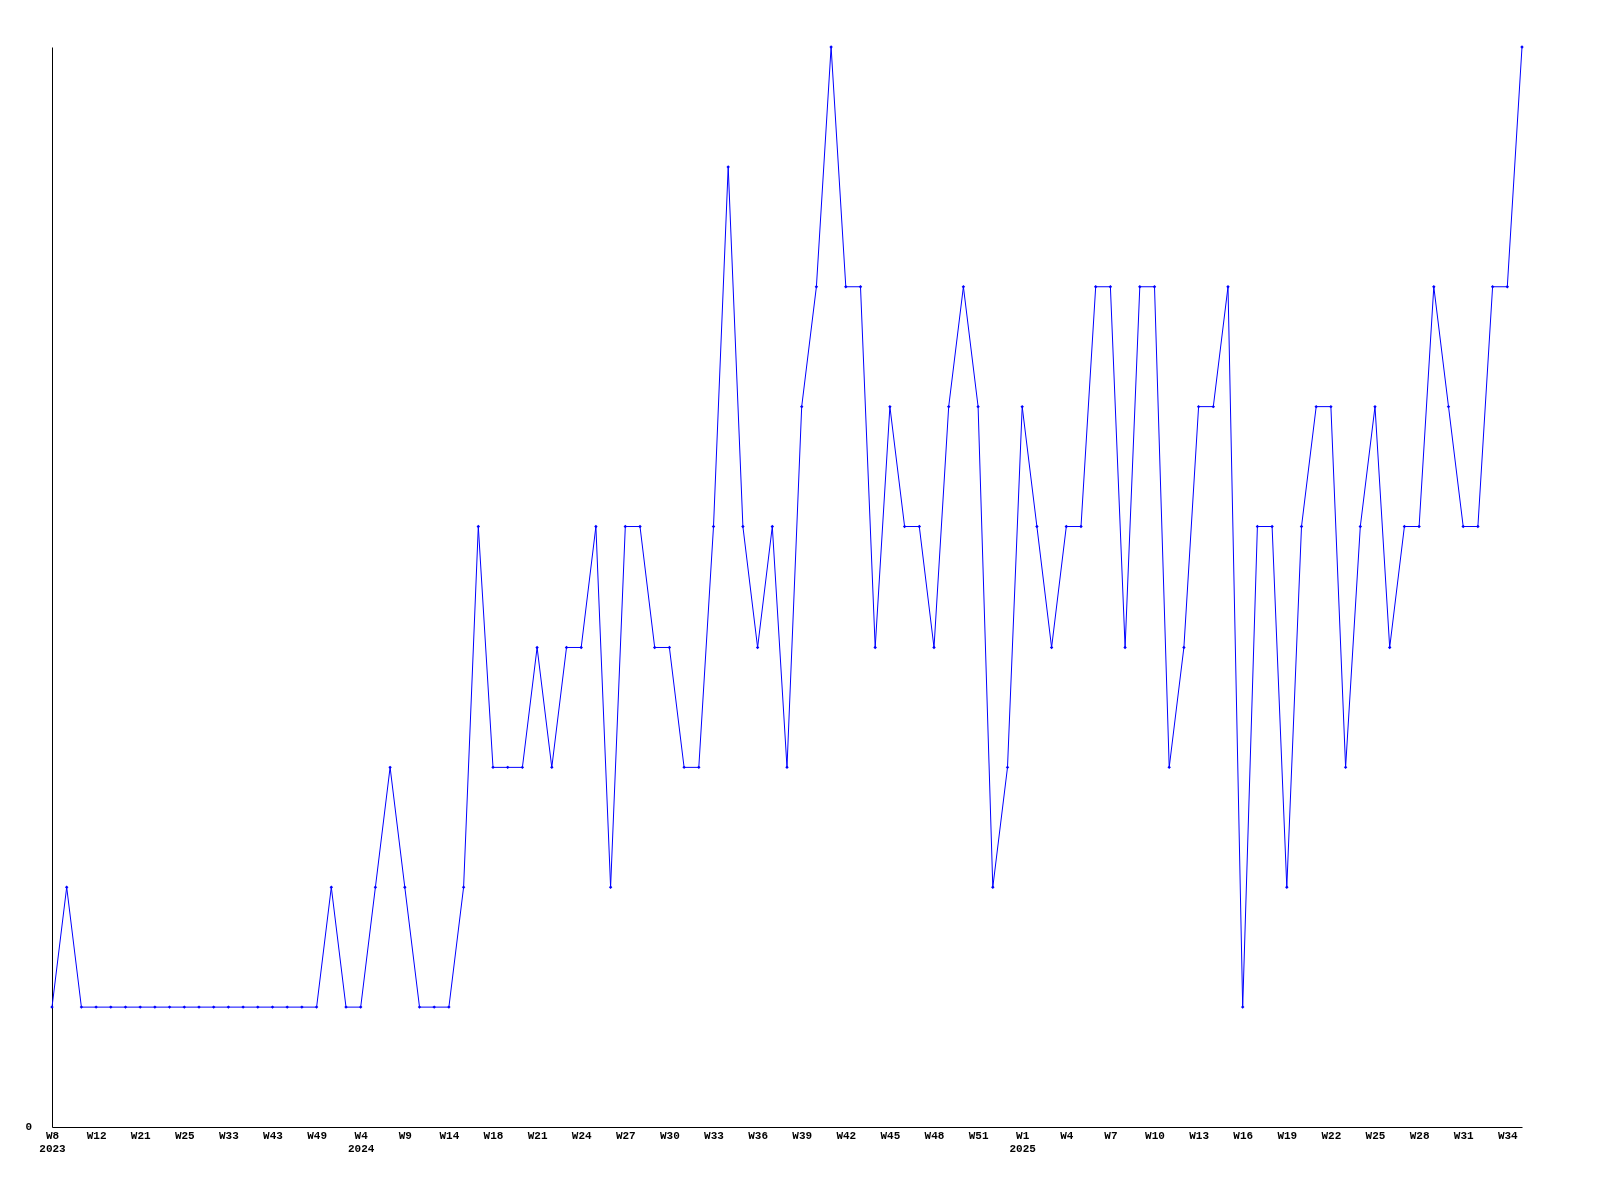  I want to click on x-tick-label: W28, so click(1419, 1135).